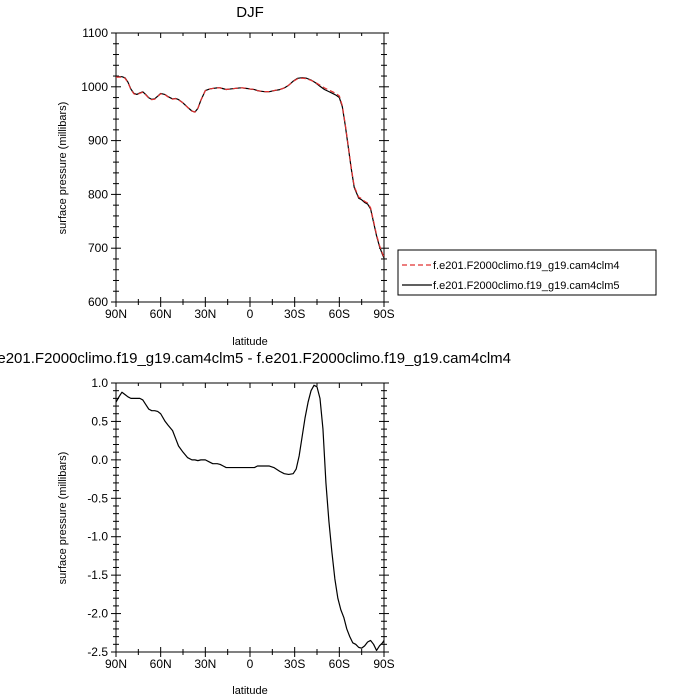  What do you see at coordinates (294, 664) in the screenshot?
I see `bottom-chart-x-tick-label: 30S` at bounding box center [294, 664].